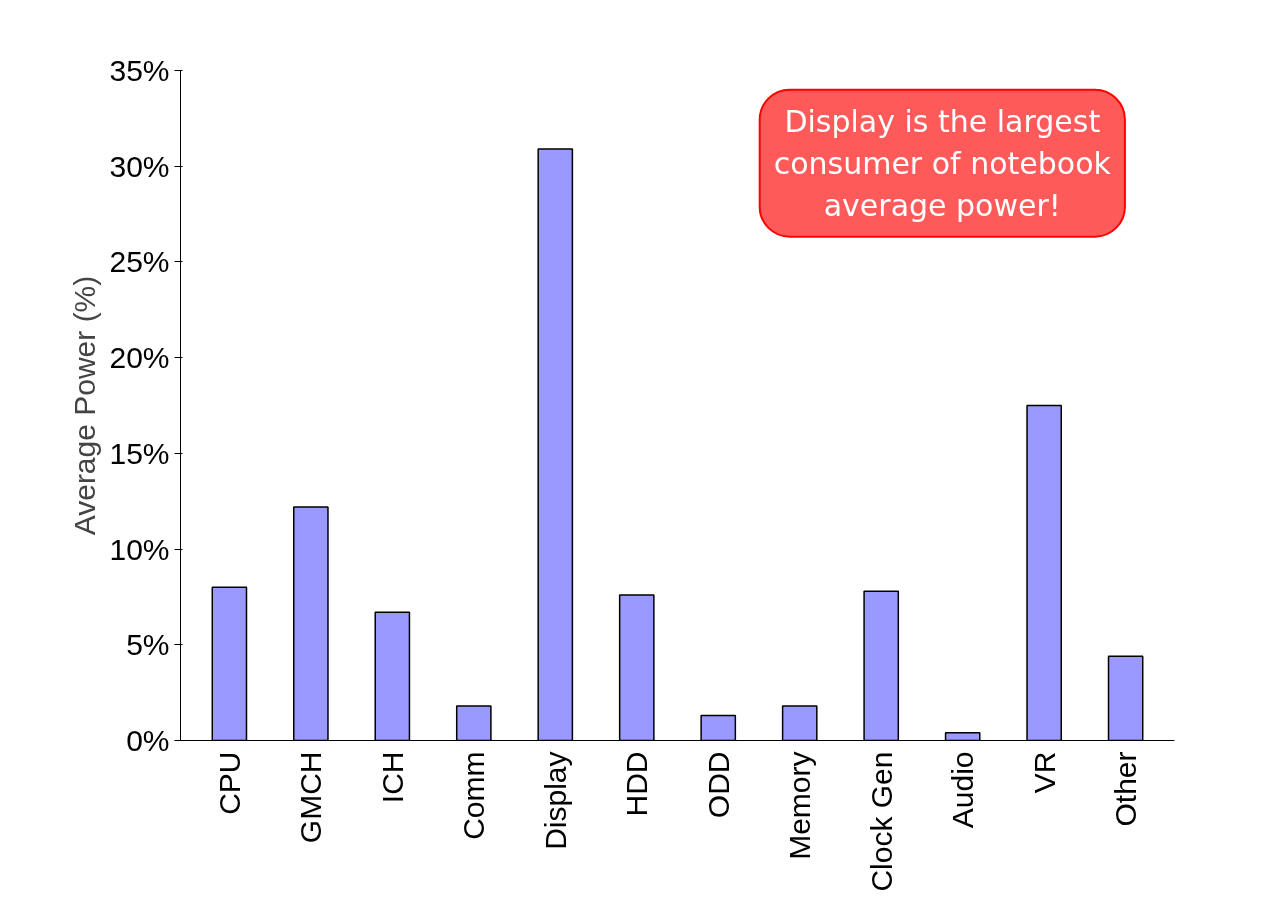 The image size is (1274, 914). I want to click on x-tick-label: VR, so click(1044, 772).